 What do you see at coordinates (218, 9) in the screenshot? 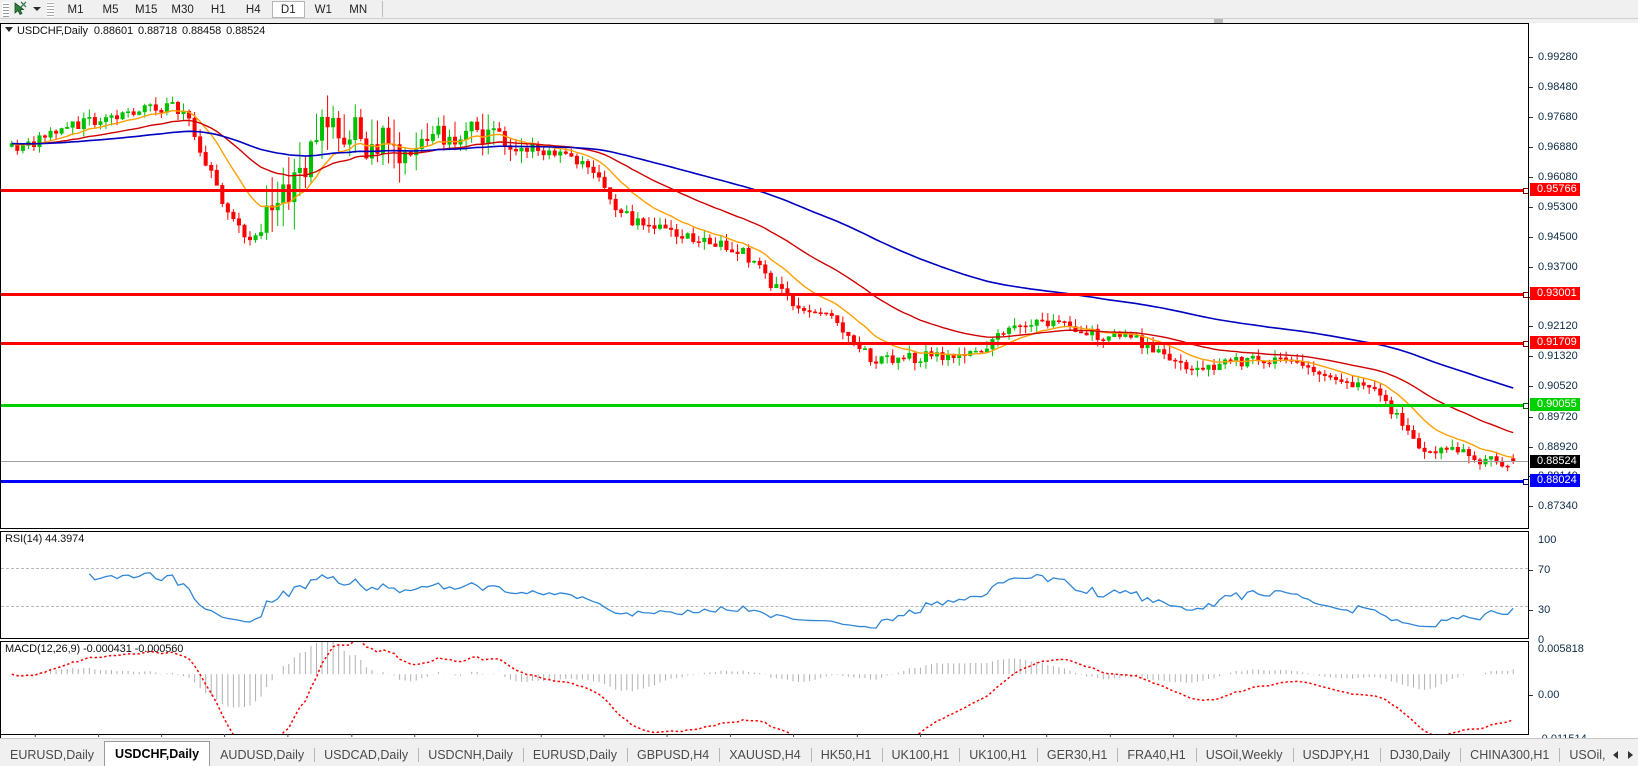
I see `timeframe-h1-button: H1` at bounding box center [218, 9].